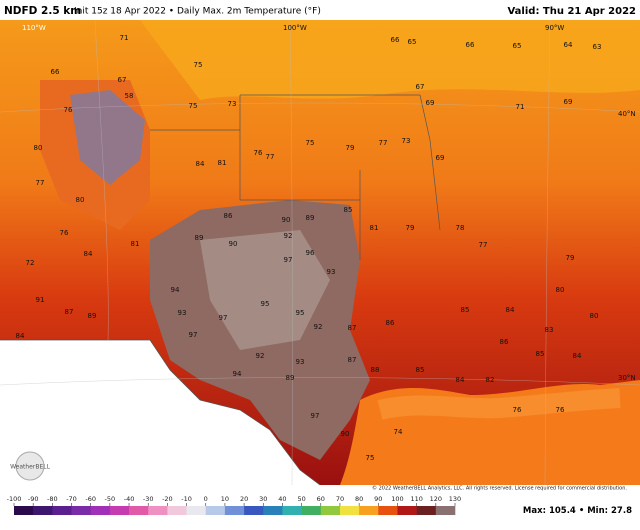 The width and height of the screenshot is (640, 530). What do you see at coordinates (597, 511) in the screenshot?
I see `min-label: Min:` at bounding box center [597, 511].